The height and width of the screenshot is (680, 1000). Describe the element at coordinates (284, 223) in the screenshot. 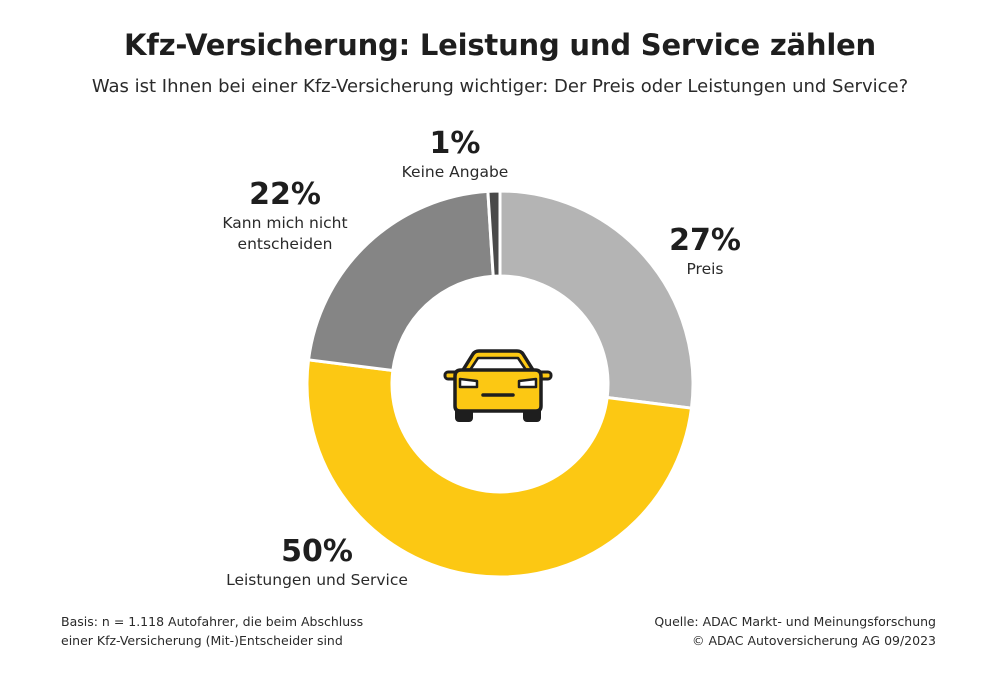

I see `slice-category-label: Kann mich nicht` at that location.